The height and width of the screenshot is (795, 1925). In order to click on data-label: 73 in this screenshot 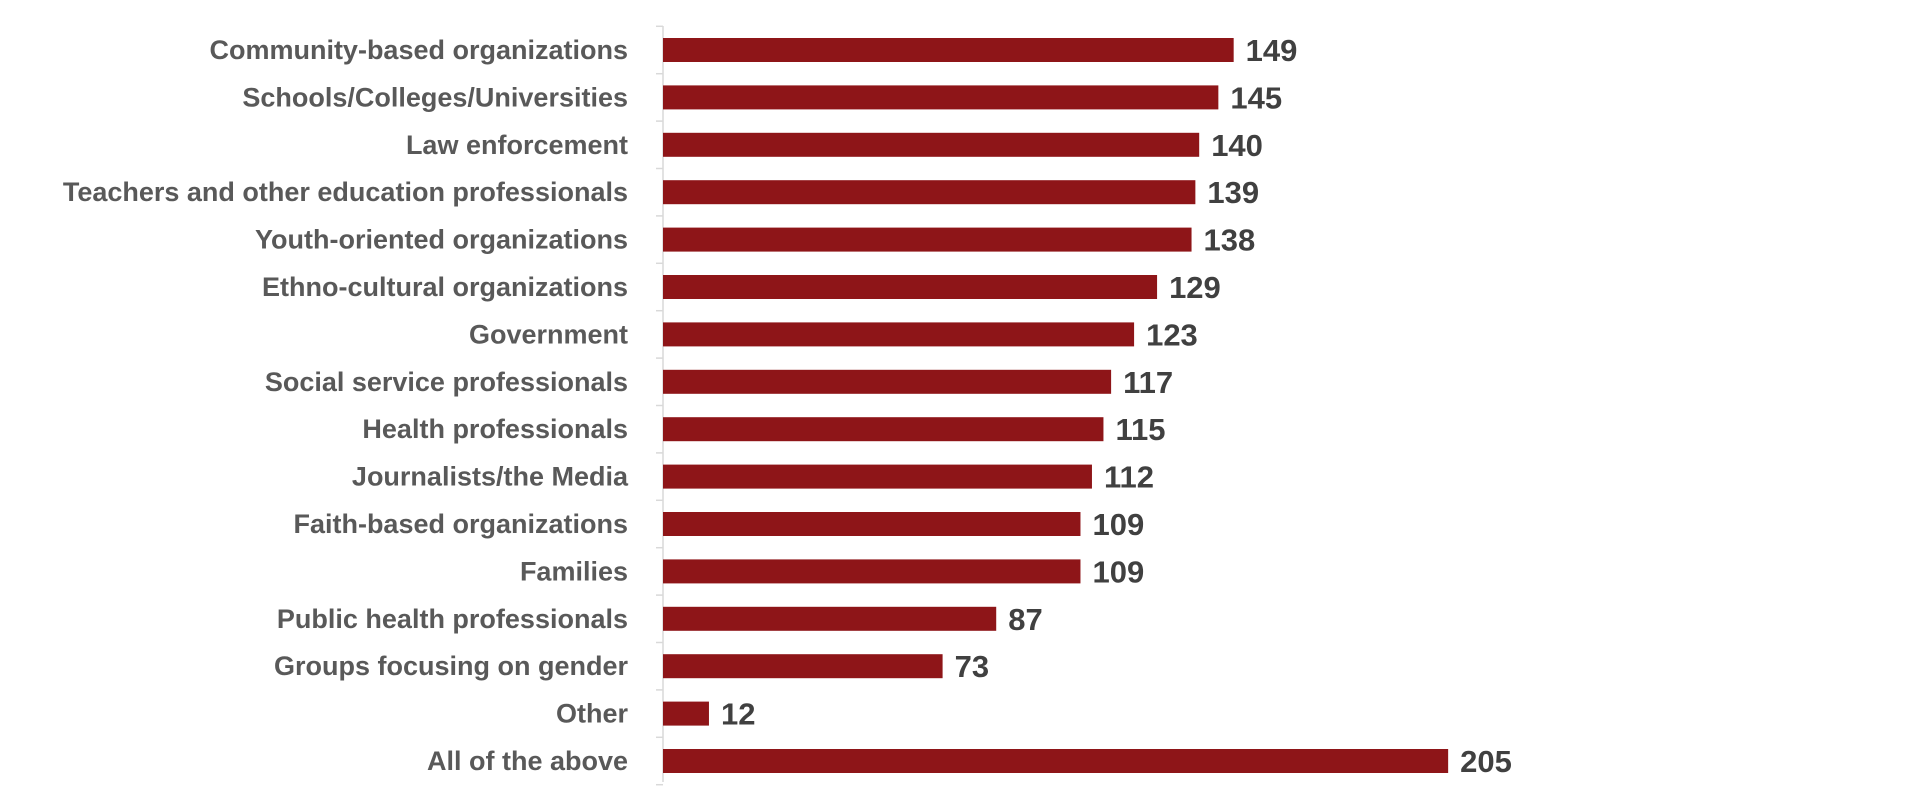, I will do `click(972, 666)`.